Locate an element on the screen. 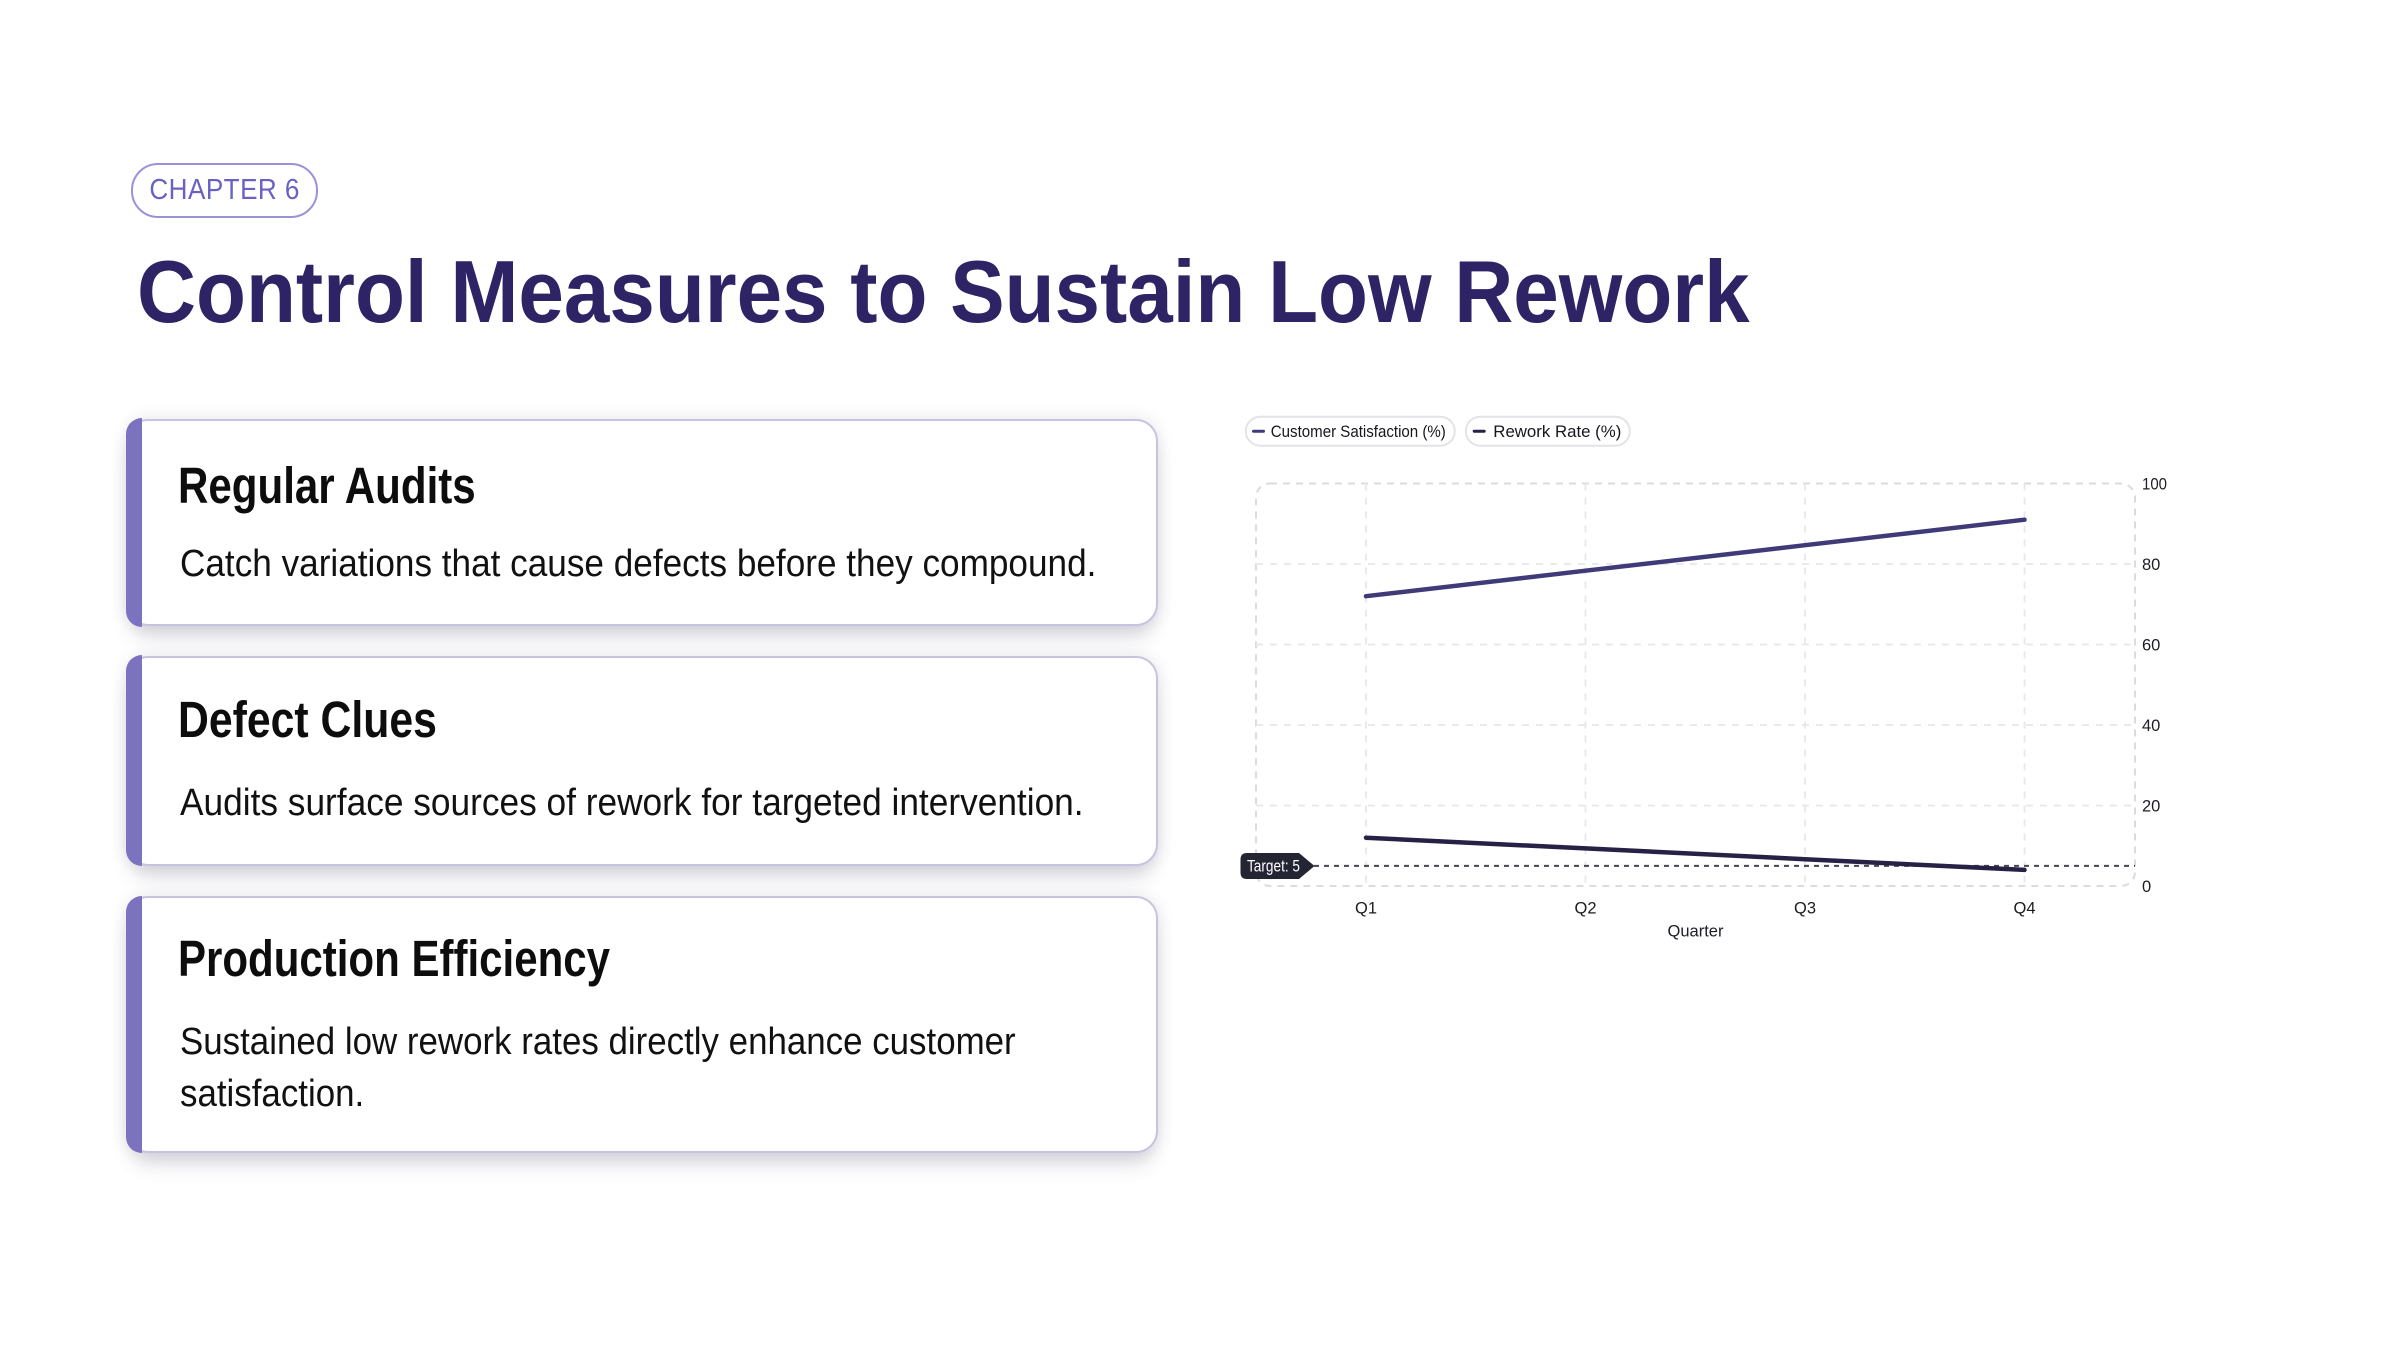  svg-text: 20 is located at coordinates (2151, 806).